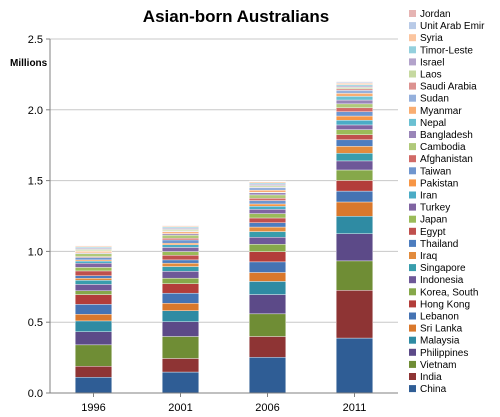  What do you see at coordinates (35, 40) in the screenshot?
I see `y-tick-label: 2.5` at bounding box center [35, 40].